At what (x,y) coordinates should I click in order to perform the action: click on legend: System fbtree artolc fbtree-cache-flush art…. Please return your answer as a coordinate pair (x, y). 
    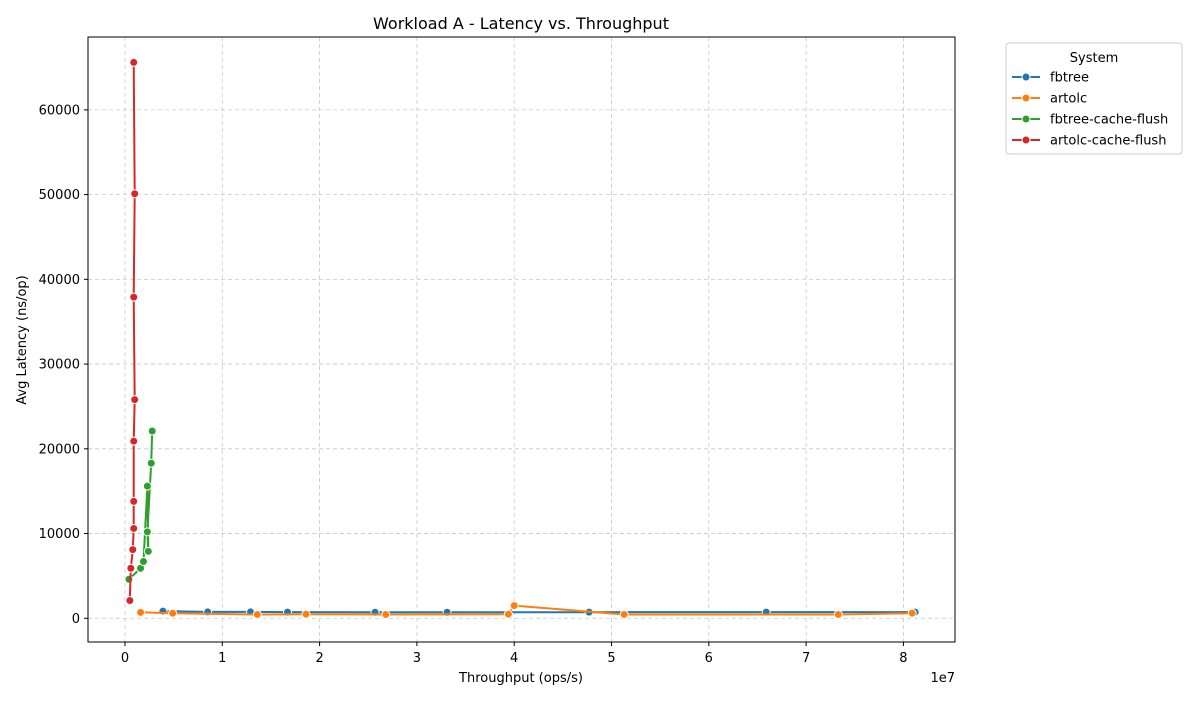
    Looking at the image, I should click on (1094, 98).